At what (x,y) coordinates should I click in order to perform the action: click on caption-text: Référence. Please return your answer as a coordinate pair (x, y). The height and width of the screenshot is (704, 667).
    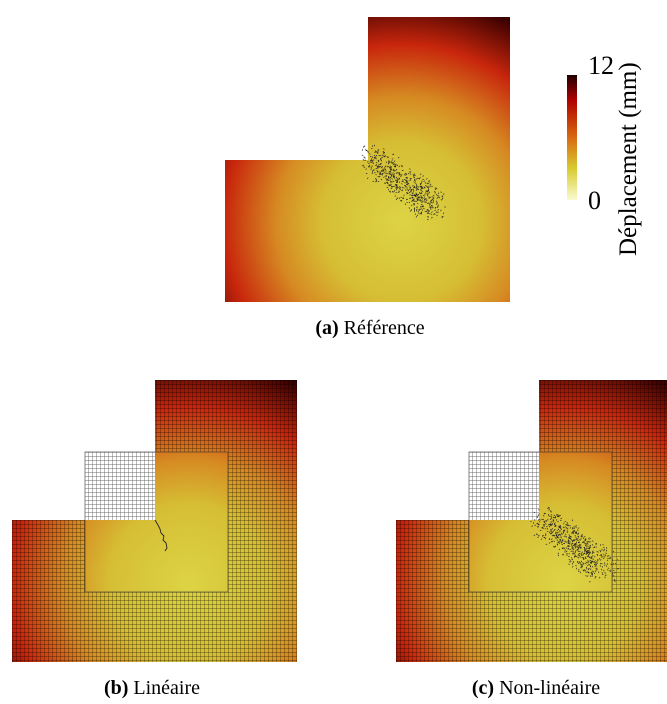
    Looking at the image, I should click on (384, 328).